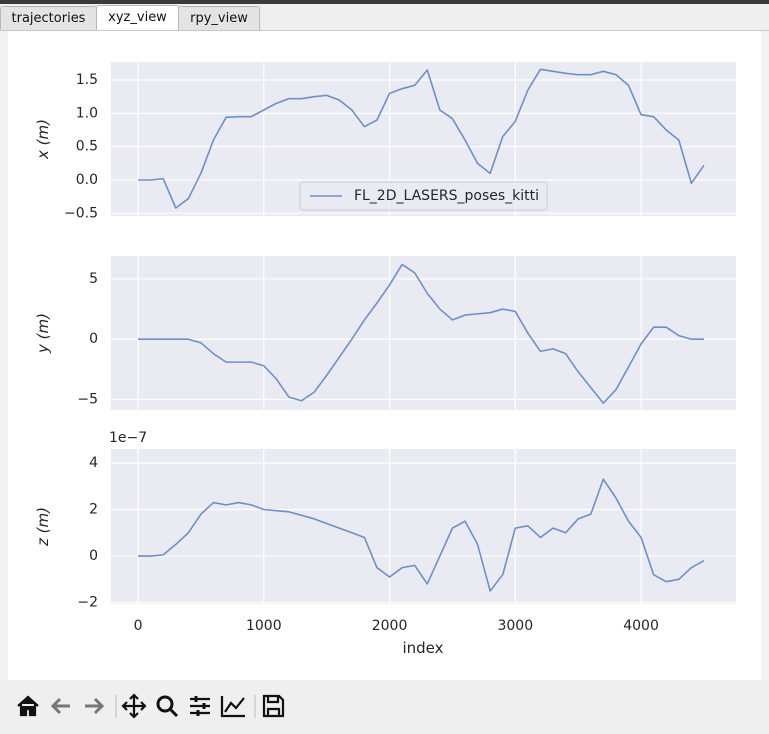 The height and width of the screenshot is (734, 769). I want to click on y-tick-label: 0.5, so click(87, 147).